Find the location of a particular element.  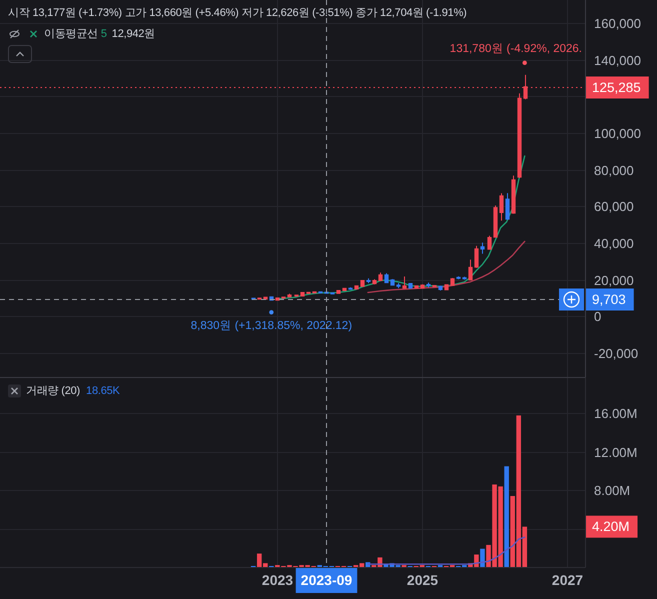

y-tick-label: 20,000 is located at coordinates (614, 280).